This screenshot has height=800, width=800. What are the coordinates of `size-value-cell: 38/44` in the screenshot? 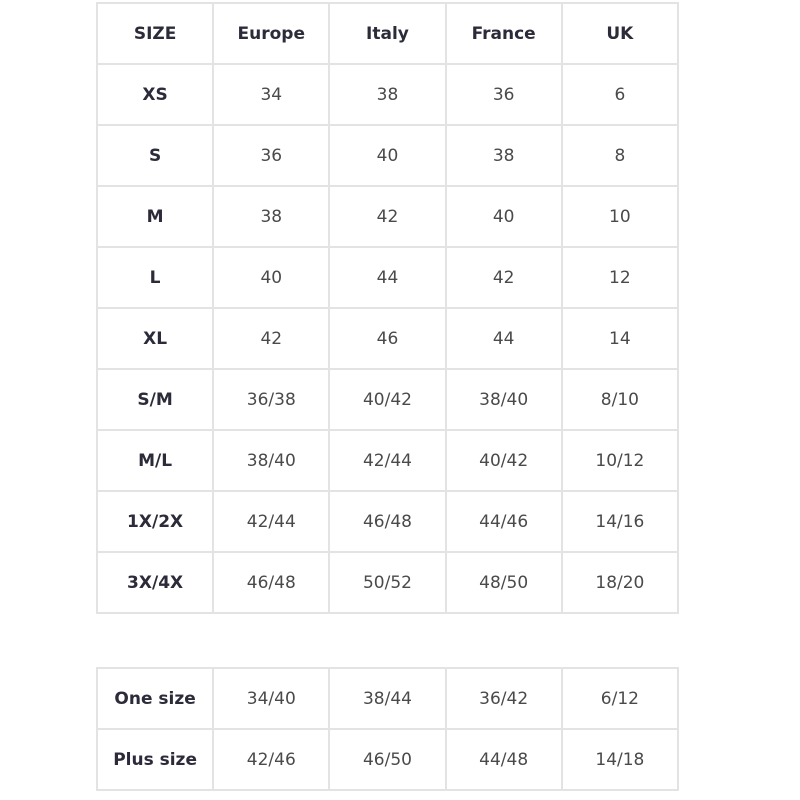 It's located at (387, 698).